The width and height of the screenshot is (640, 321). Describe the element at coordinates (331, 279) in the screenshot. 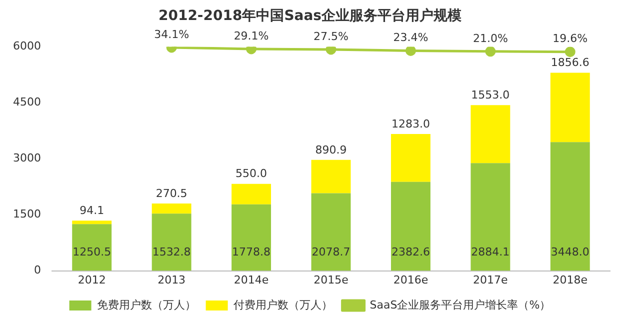

I see `x-tick-label: 2015e` at that location.